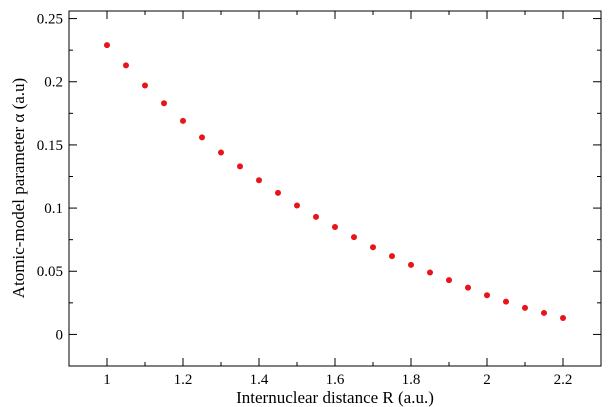 This screenshot has width=610, height=407. Describe the element at coordinates (53, 83) in the screenshot. I see `y-tick-label: 0.2` at that location.